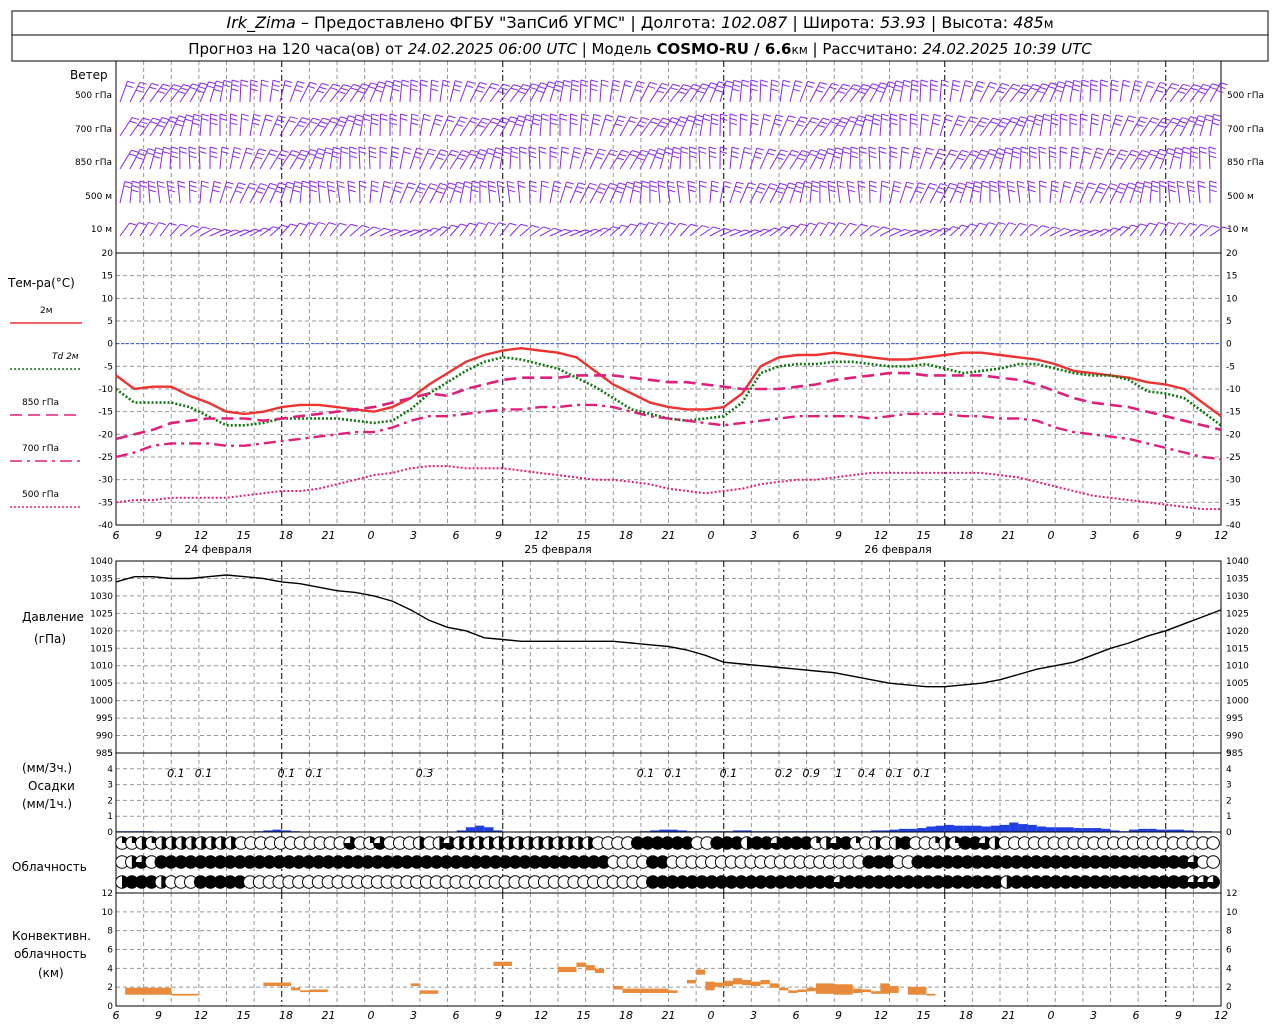 This screenshot has height=1024, width=1280. I want to click on y-tick-right: 20, so click(1232, 254).